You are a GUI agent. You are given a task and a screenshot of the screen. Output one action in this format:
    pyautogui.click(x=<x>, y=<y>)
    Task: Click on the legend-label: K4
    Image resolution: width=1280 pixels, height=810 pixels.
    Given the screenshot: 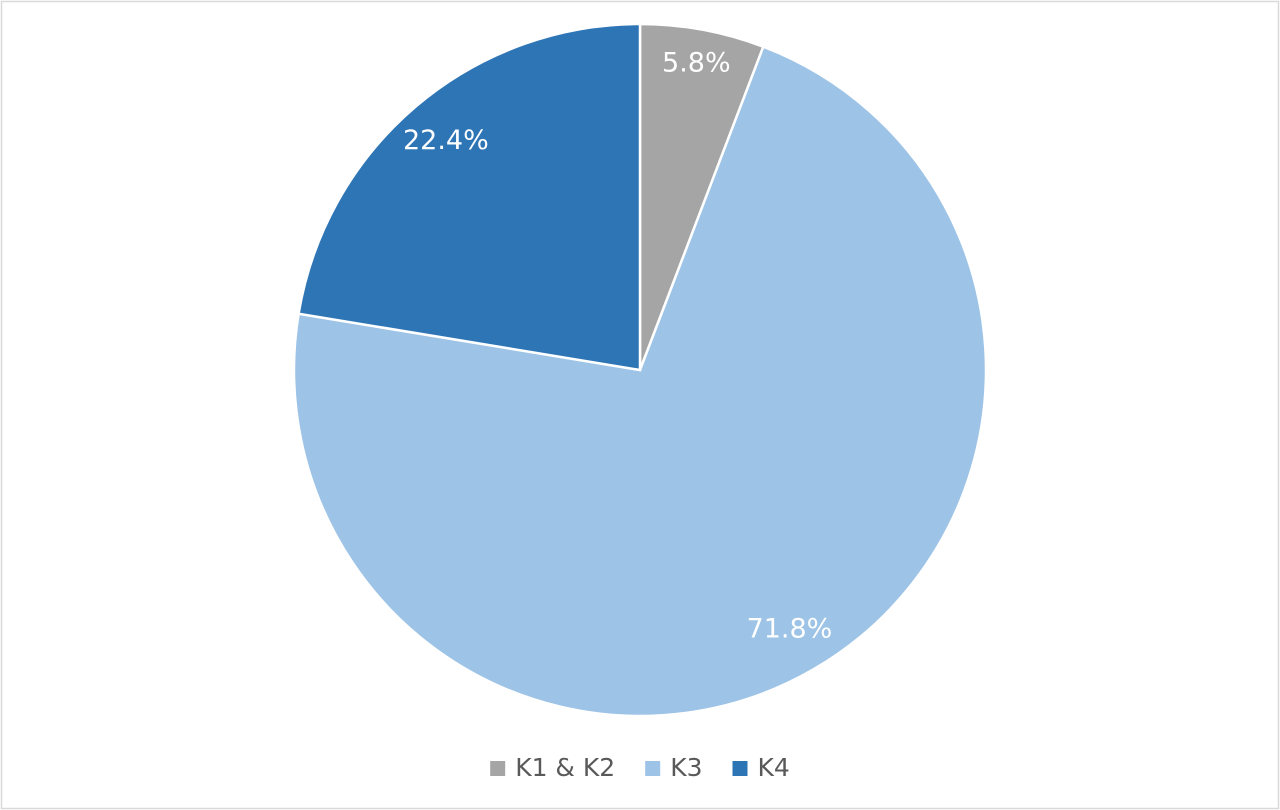 What is the action you would take?
    pyautogui.click(x=774, y=767)
    